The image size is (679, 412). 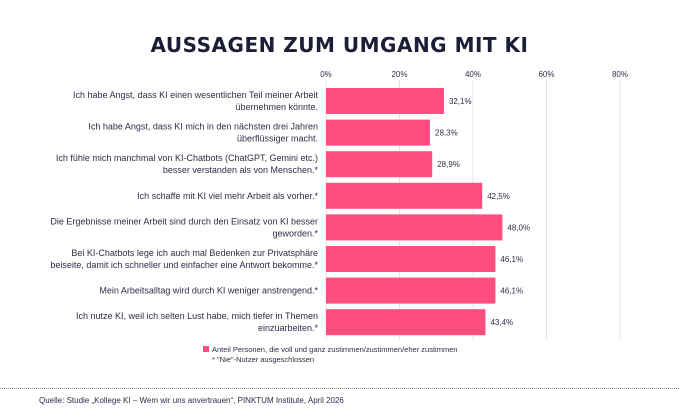 I want to click on x-tick-label: 20%, so click(x=399, y=74).